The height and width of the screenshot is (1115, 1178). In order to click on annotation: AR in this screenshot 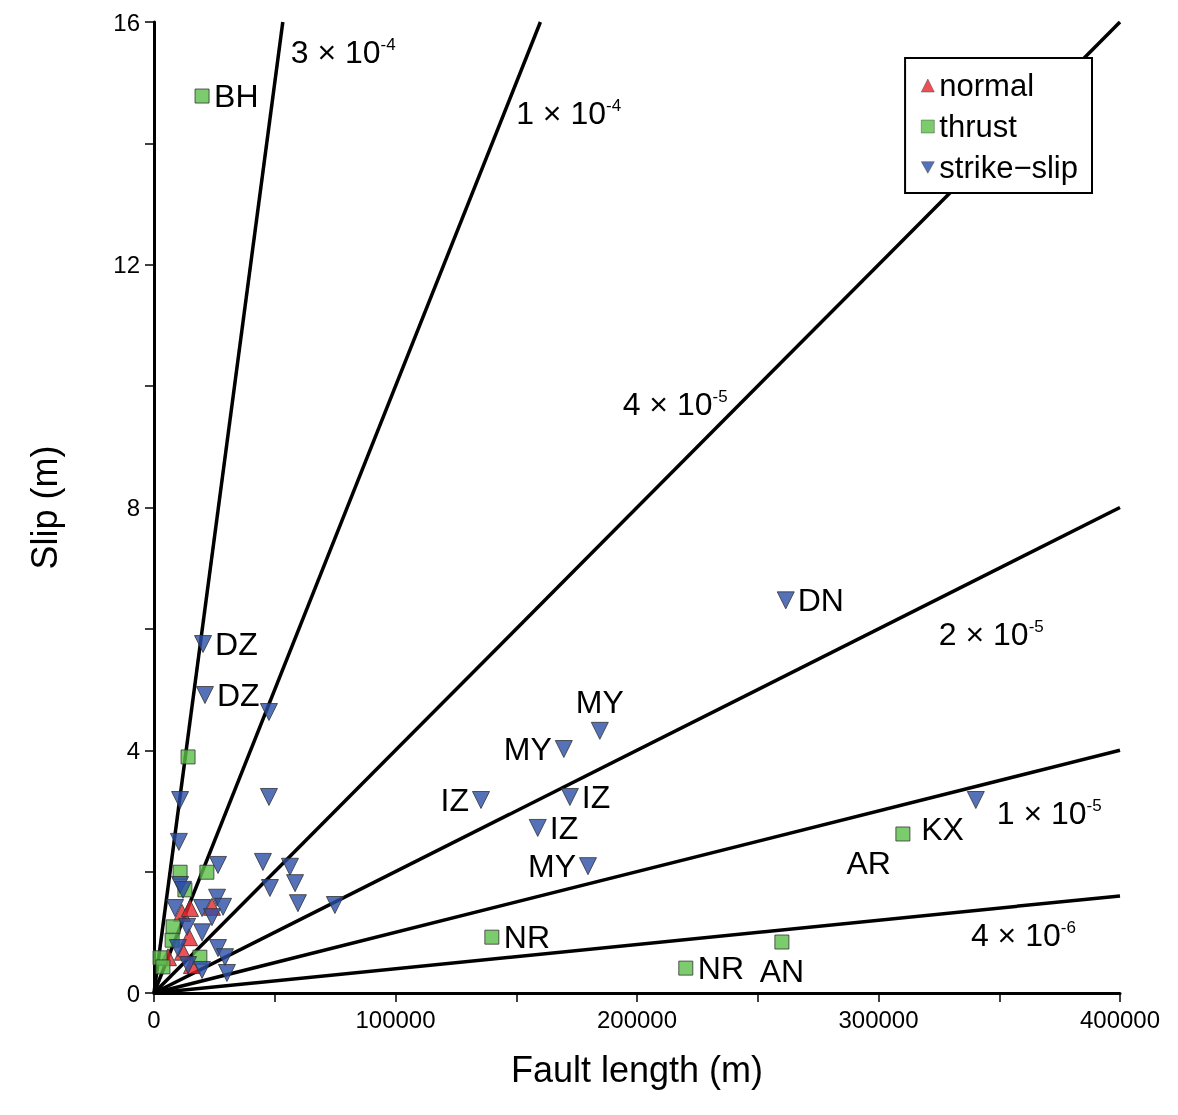, I will do `click(868, 863)`.